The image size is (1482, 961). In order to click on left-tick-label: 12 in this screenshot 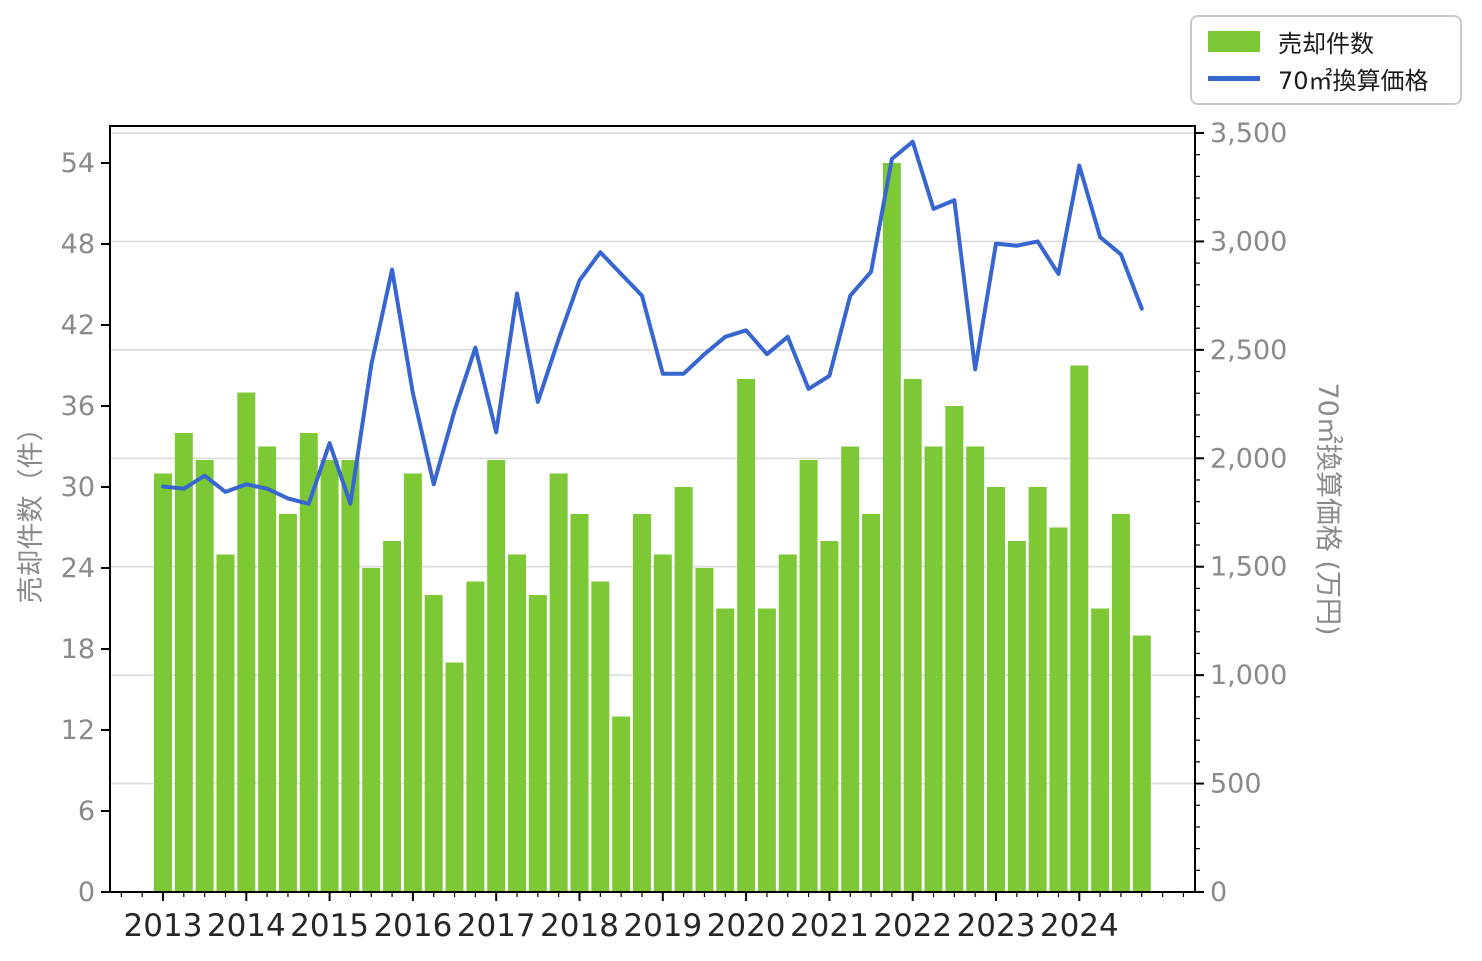, I will do `click(78, 730)`.